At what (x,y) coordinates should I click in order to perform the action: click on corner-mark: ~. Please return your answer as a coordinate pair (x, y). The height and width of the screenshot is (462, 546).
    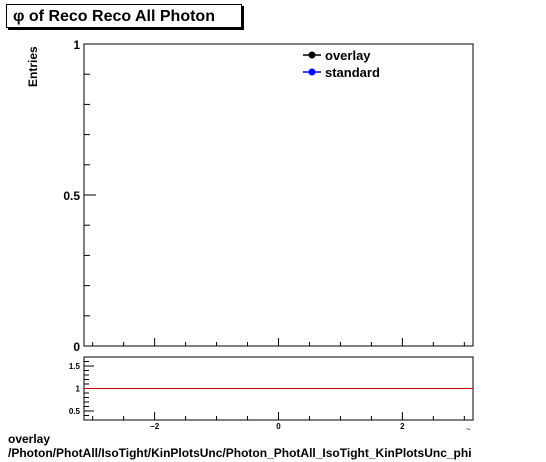
    Looking at the image, I should click on (468, 429).